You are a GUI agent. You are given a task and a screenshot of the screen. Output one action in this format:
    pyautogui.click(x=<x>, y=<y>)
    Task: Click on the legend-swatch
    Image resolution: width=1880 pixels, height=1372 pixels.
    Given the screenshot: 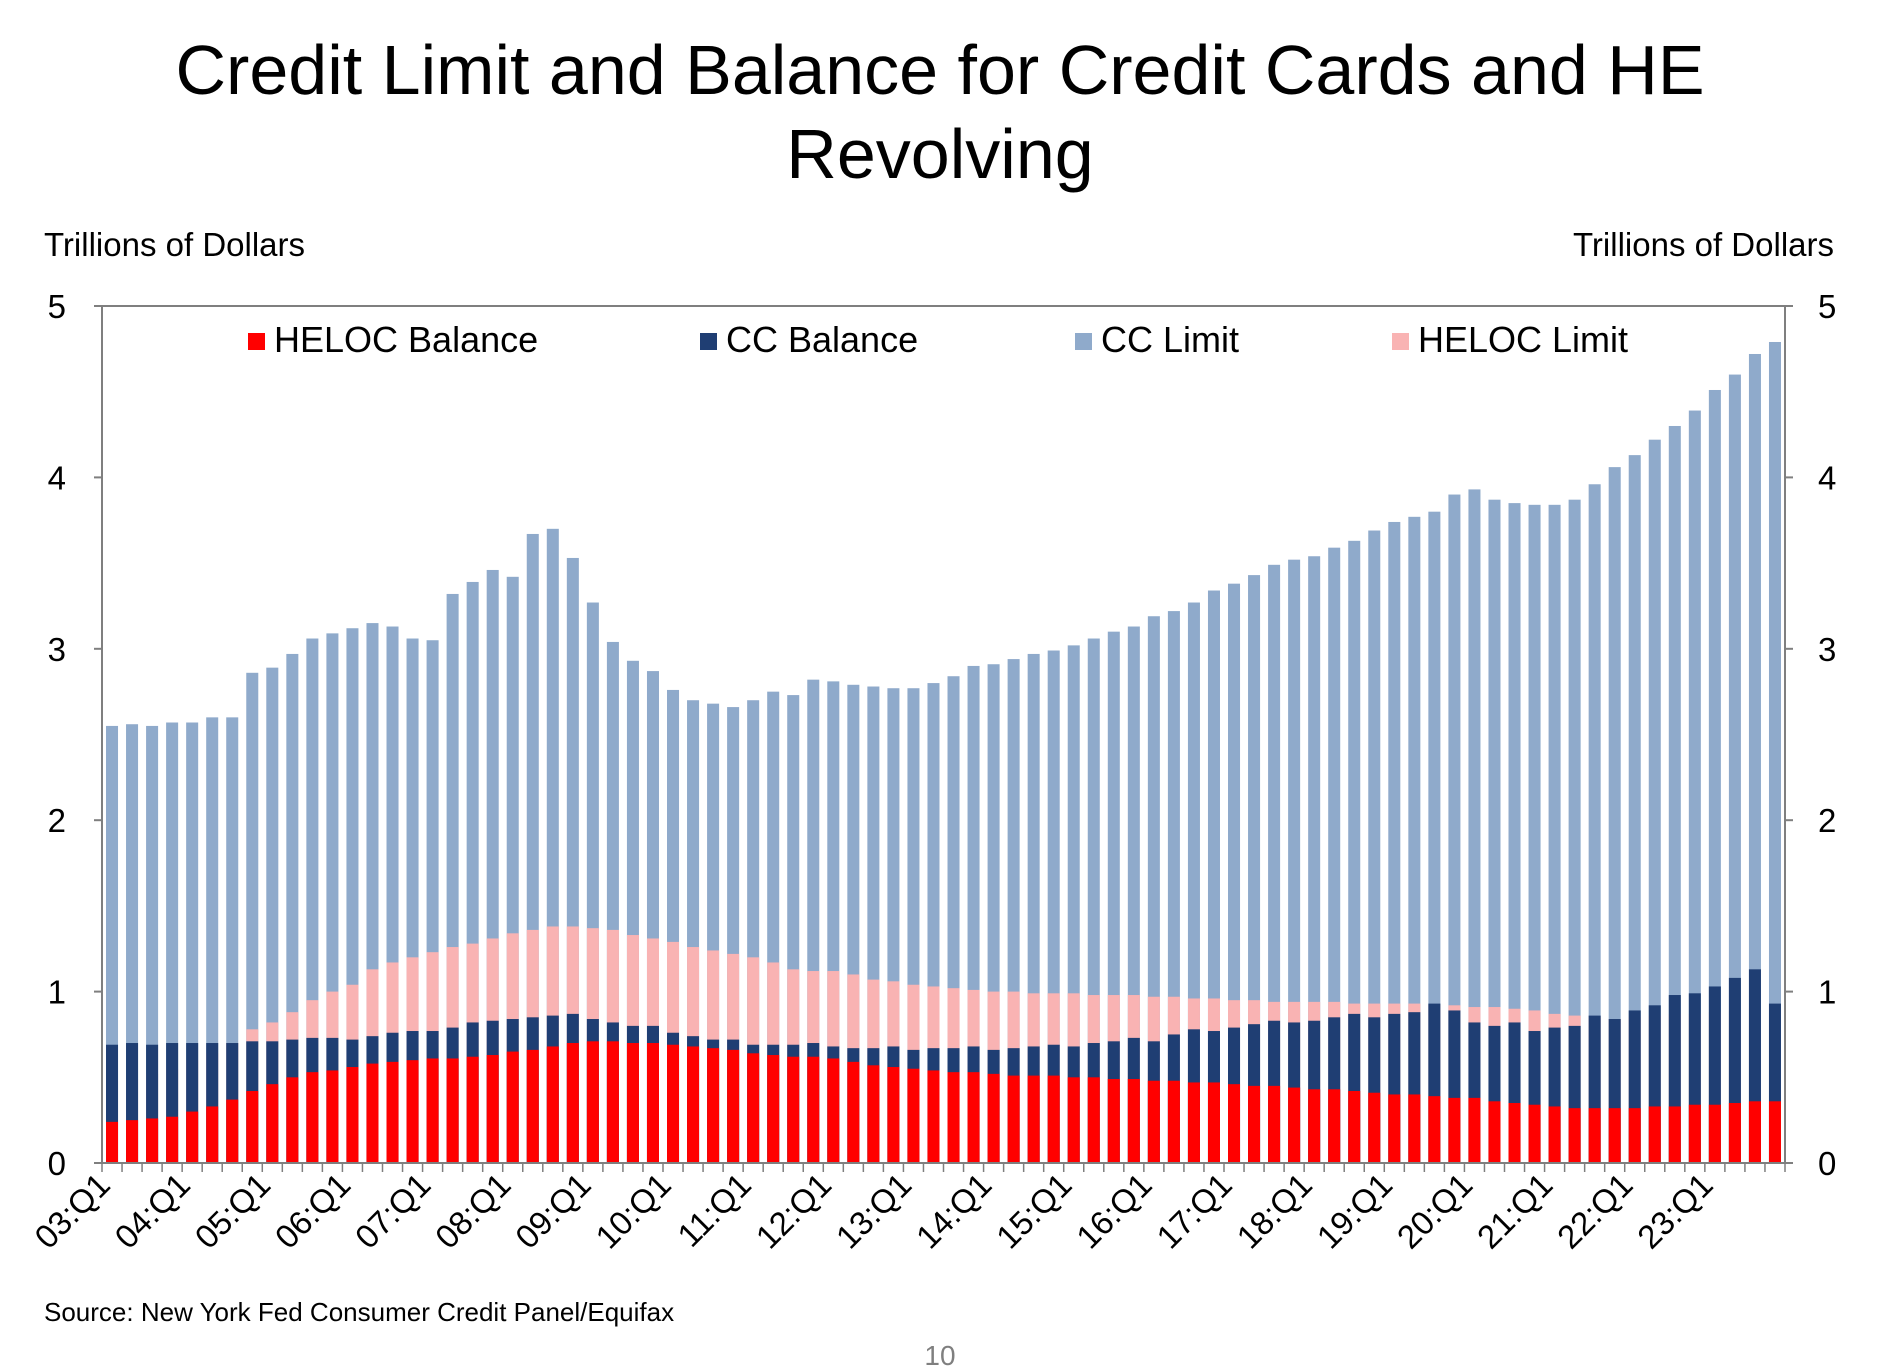 What is the action you would take?
    pyautogui.click(x=708, y=341)
    